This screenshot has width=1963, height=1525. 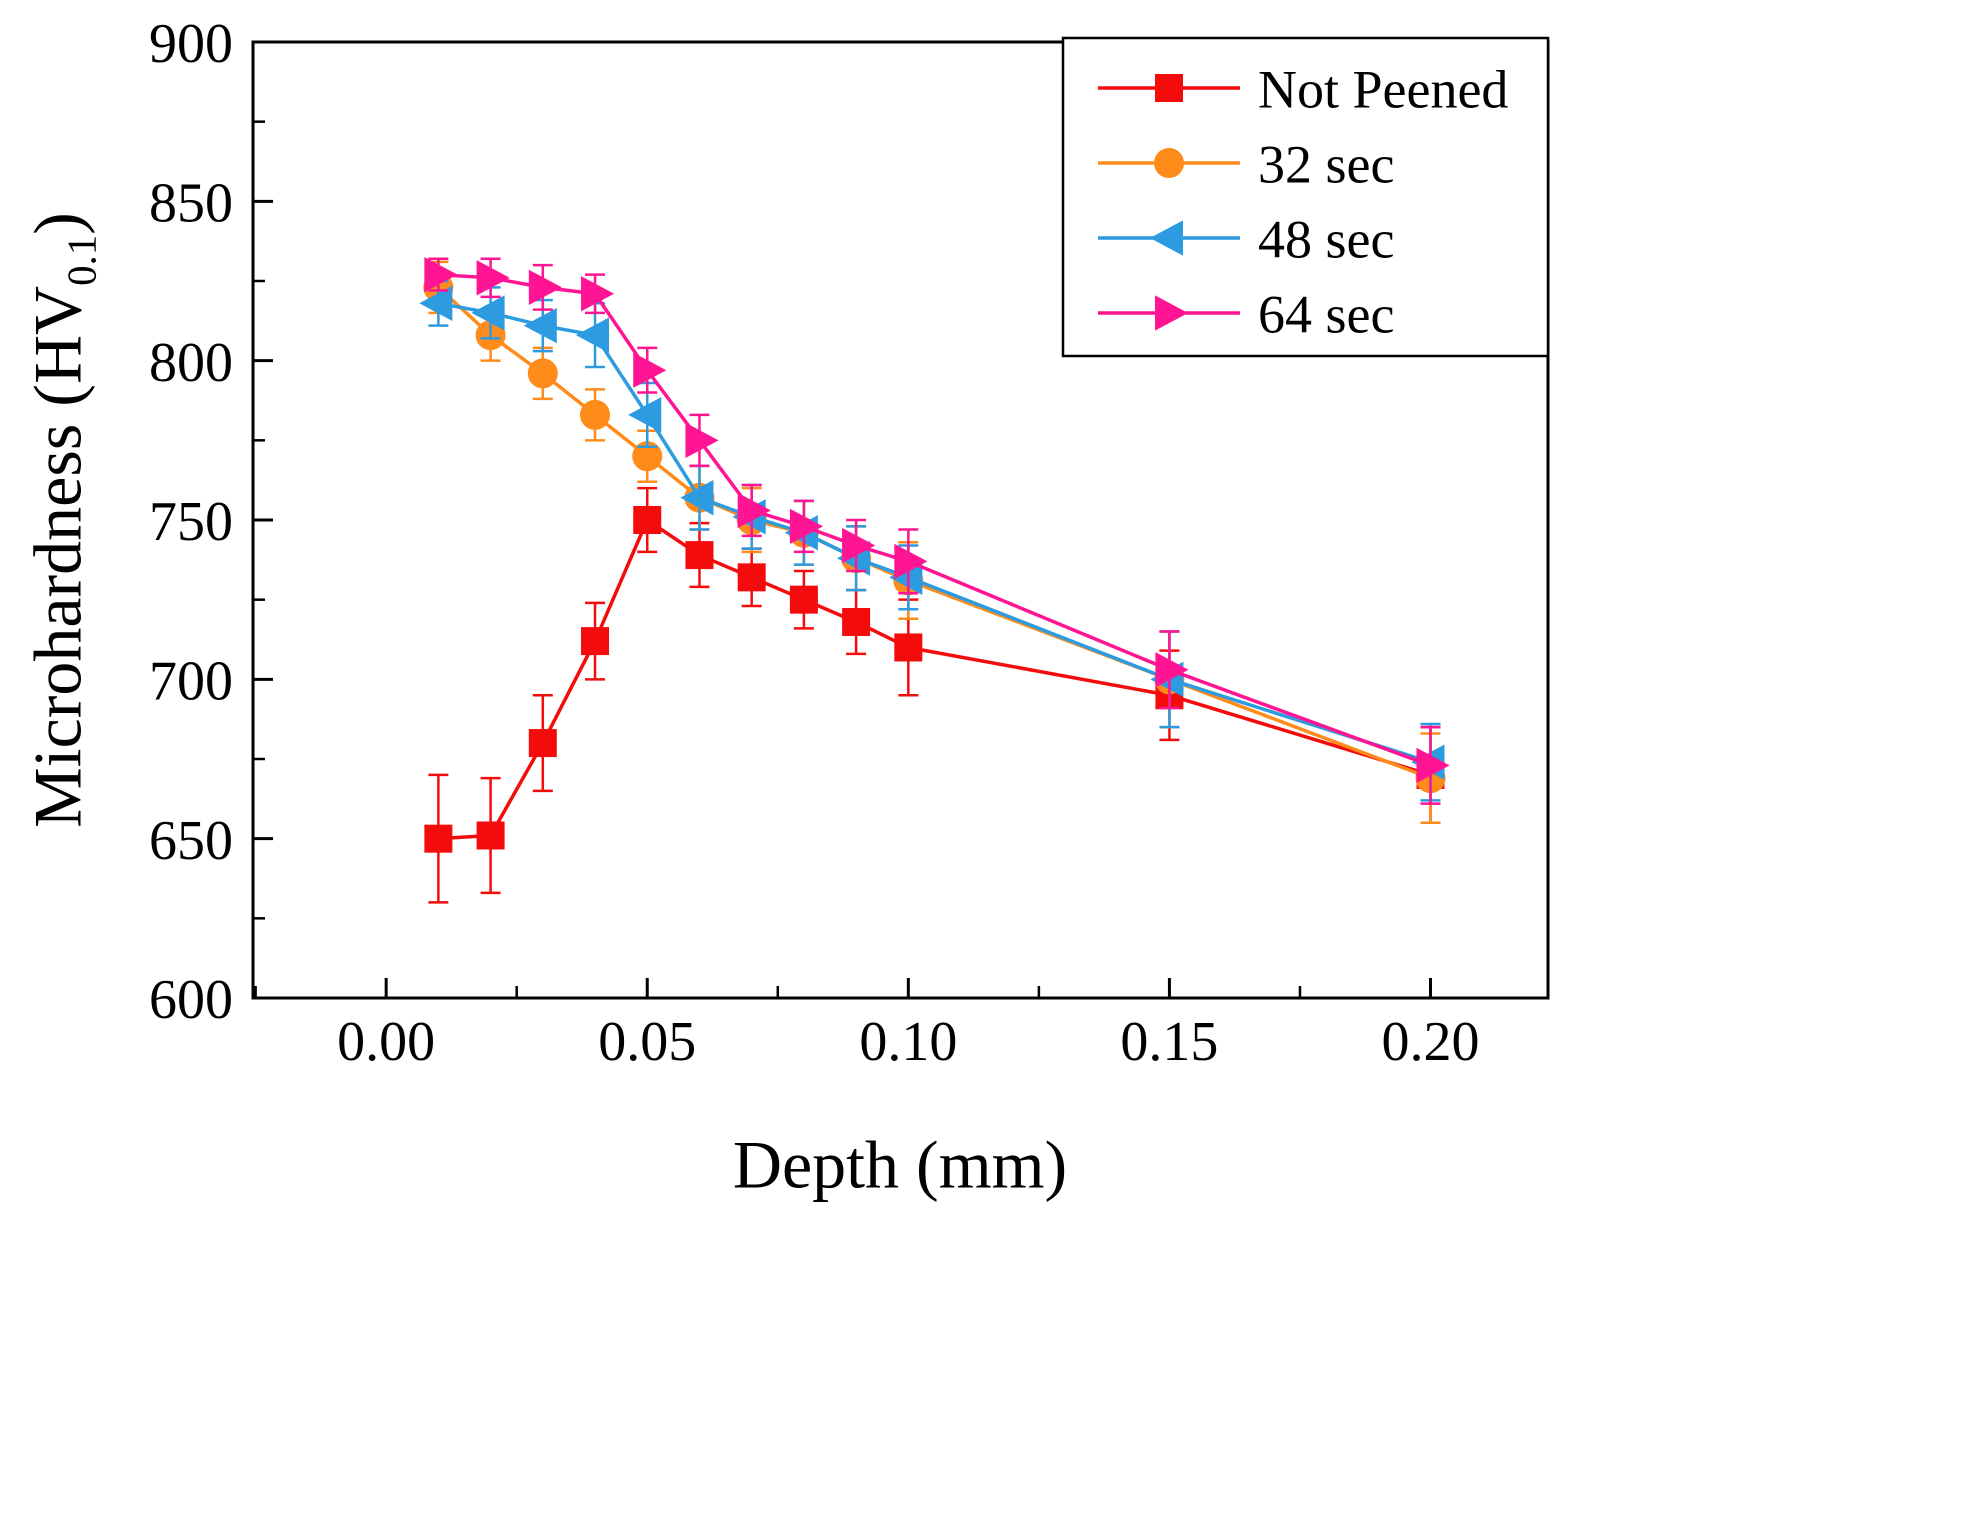 What do you see at coordinates (908, 1042) in the screenshot?
I see `x-tick-label: 0.10` at bounding box center [908, 1042].